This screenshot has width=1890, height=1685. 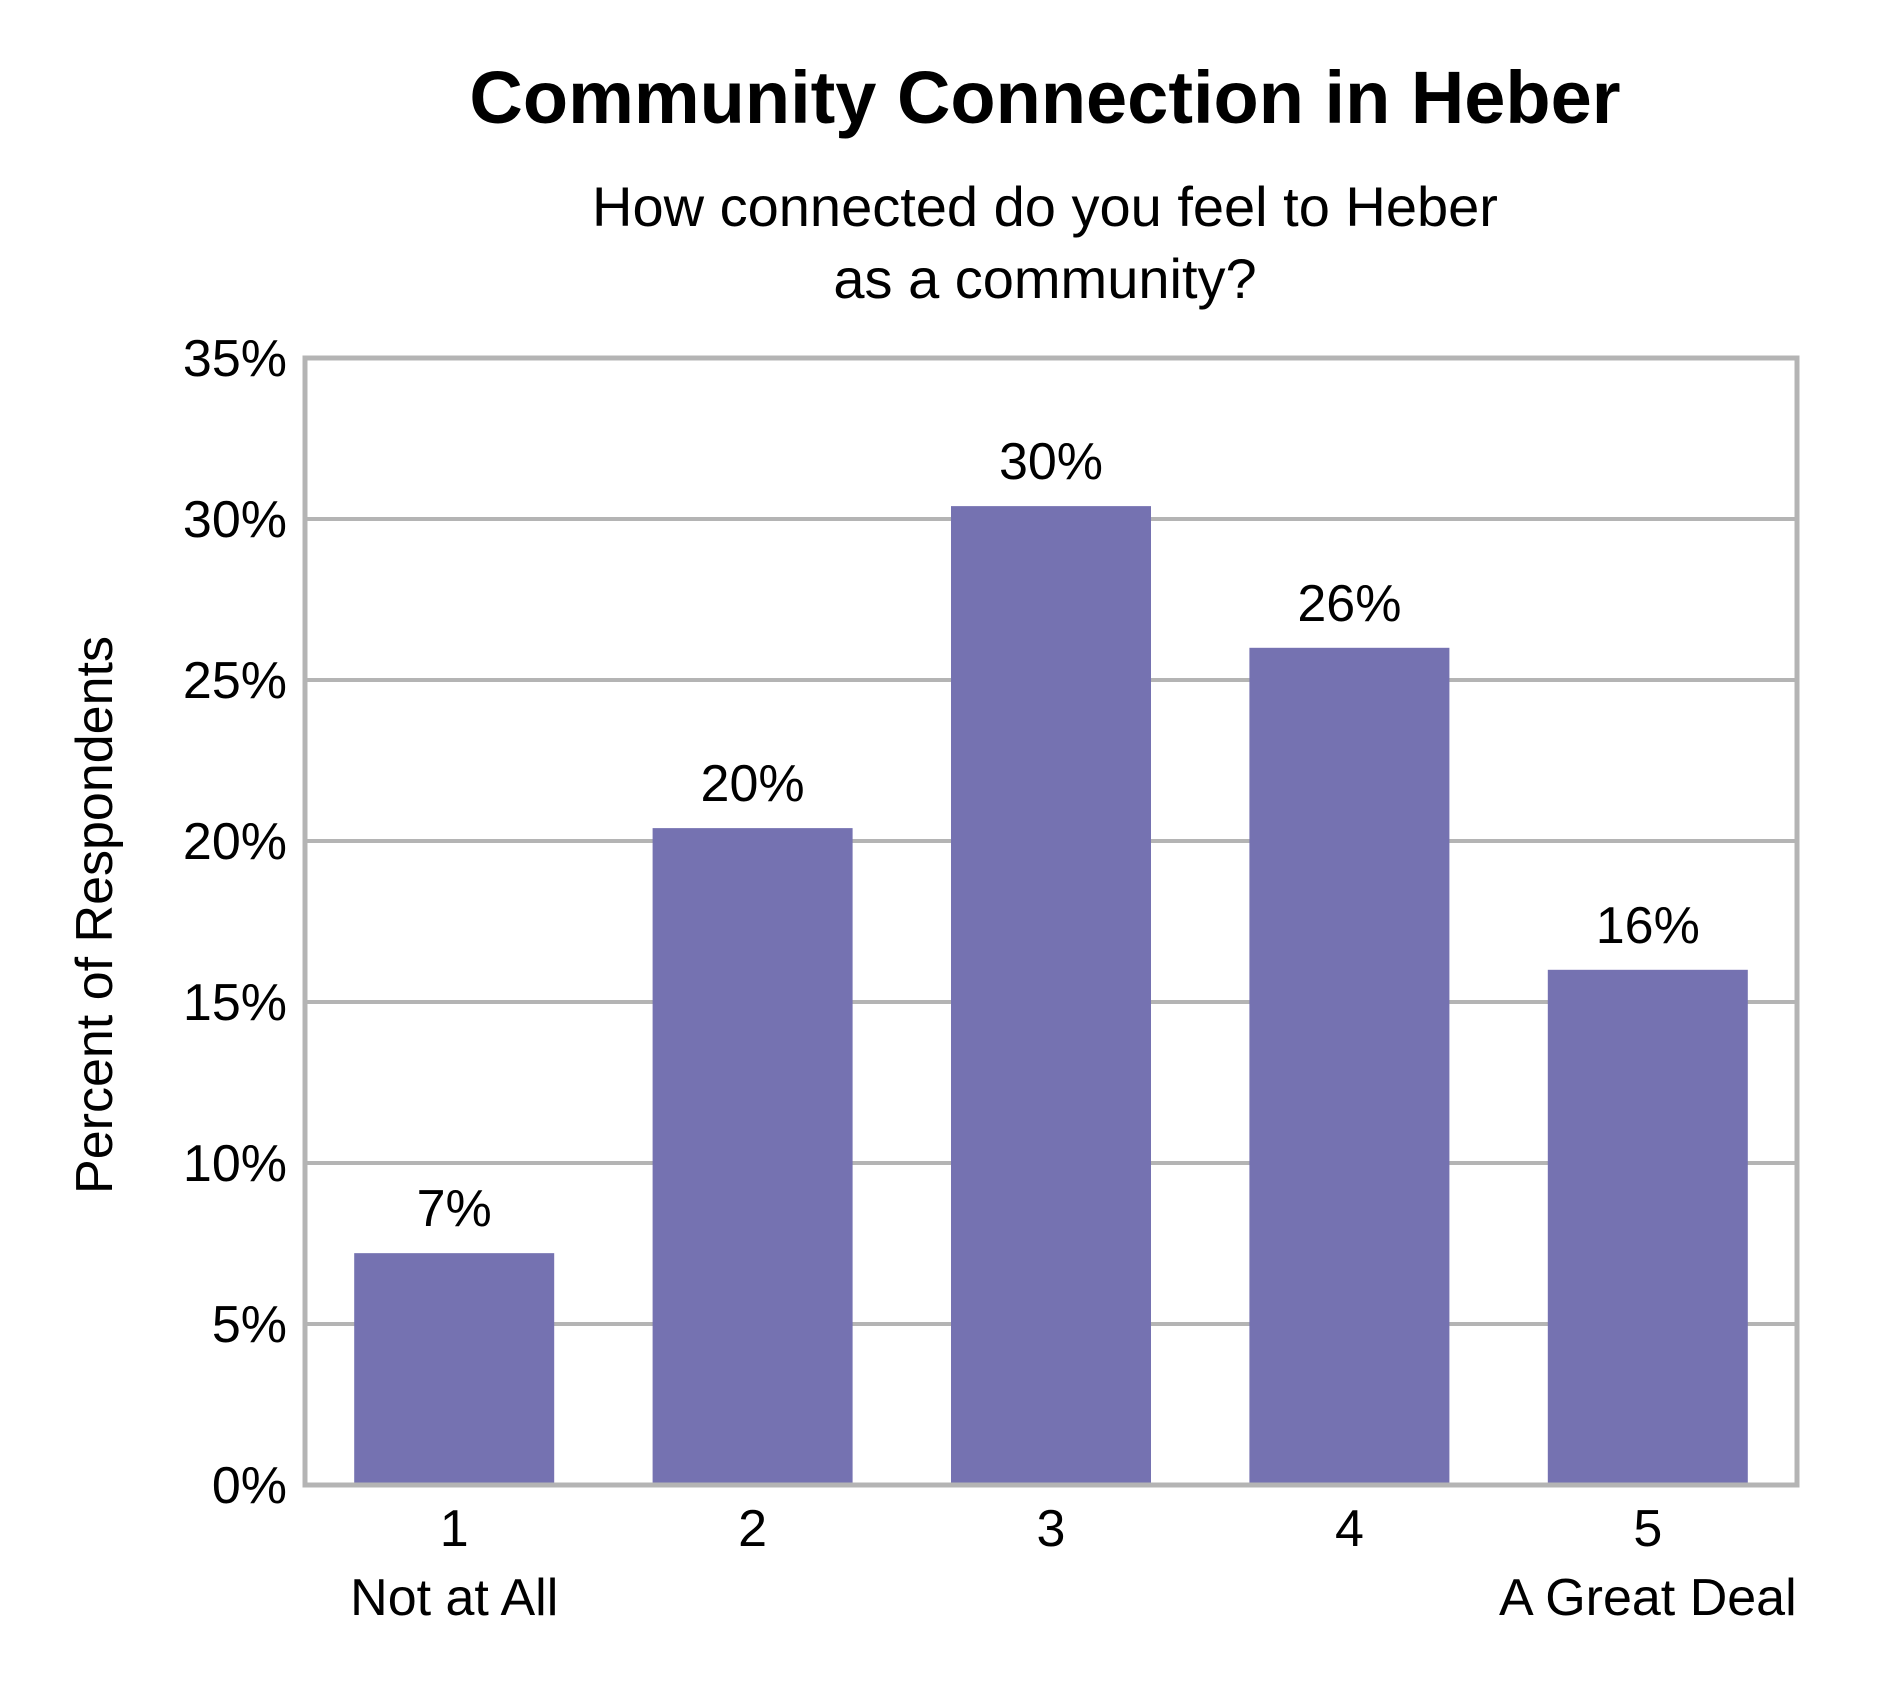 I want to click on y-tick-label: 25%, so click(x=235, y=681).